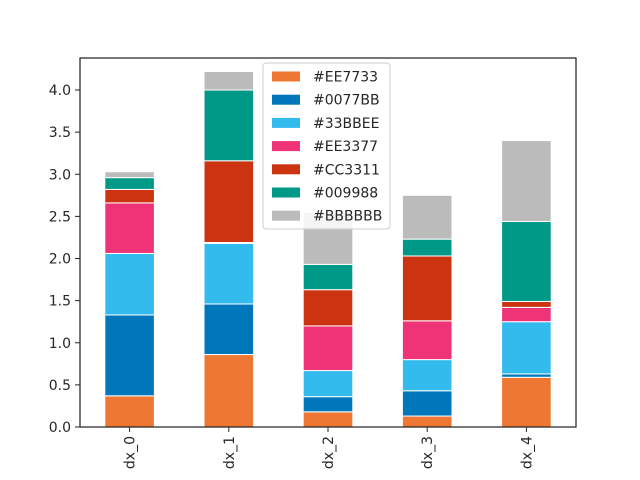 This screenshot has width=640, height=480. What do you see at coordinates (230, 452) in the screenshot?
I see `x-tick-label: dx_1` at bounding box center [230, 452].